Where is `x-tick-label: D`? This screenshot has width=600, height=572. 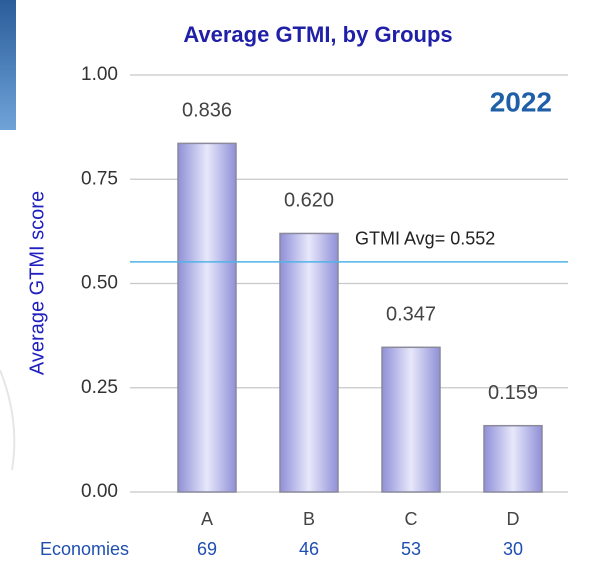
x-tick-label: D is located at coordinates (513, 519).